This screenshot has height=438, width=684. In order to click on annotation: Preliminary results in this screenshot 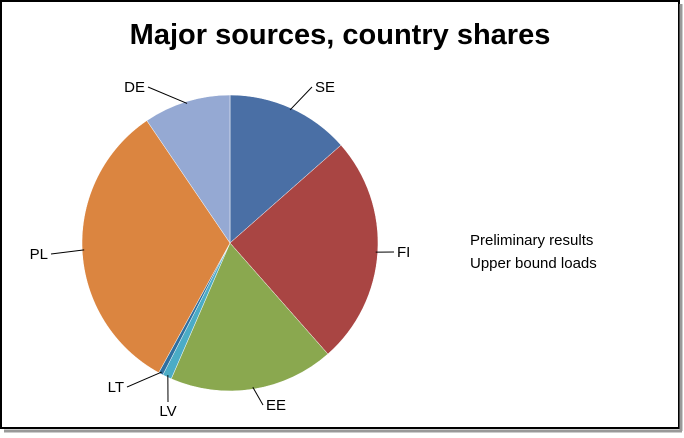, I will do `click(531, 240)`.